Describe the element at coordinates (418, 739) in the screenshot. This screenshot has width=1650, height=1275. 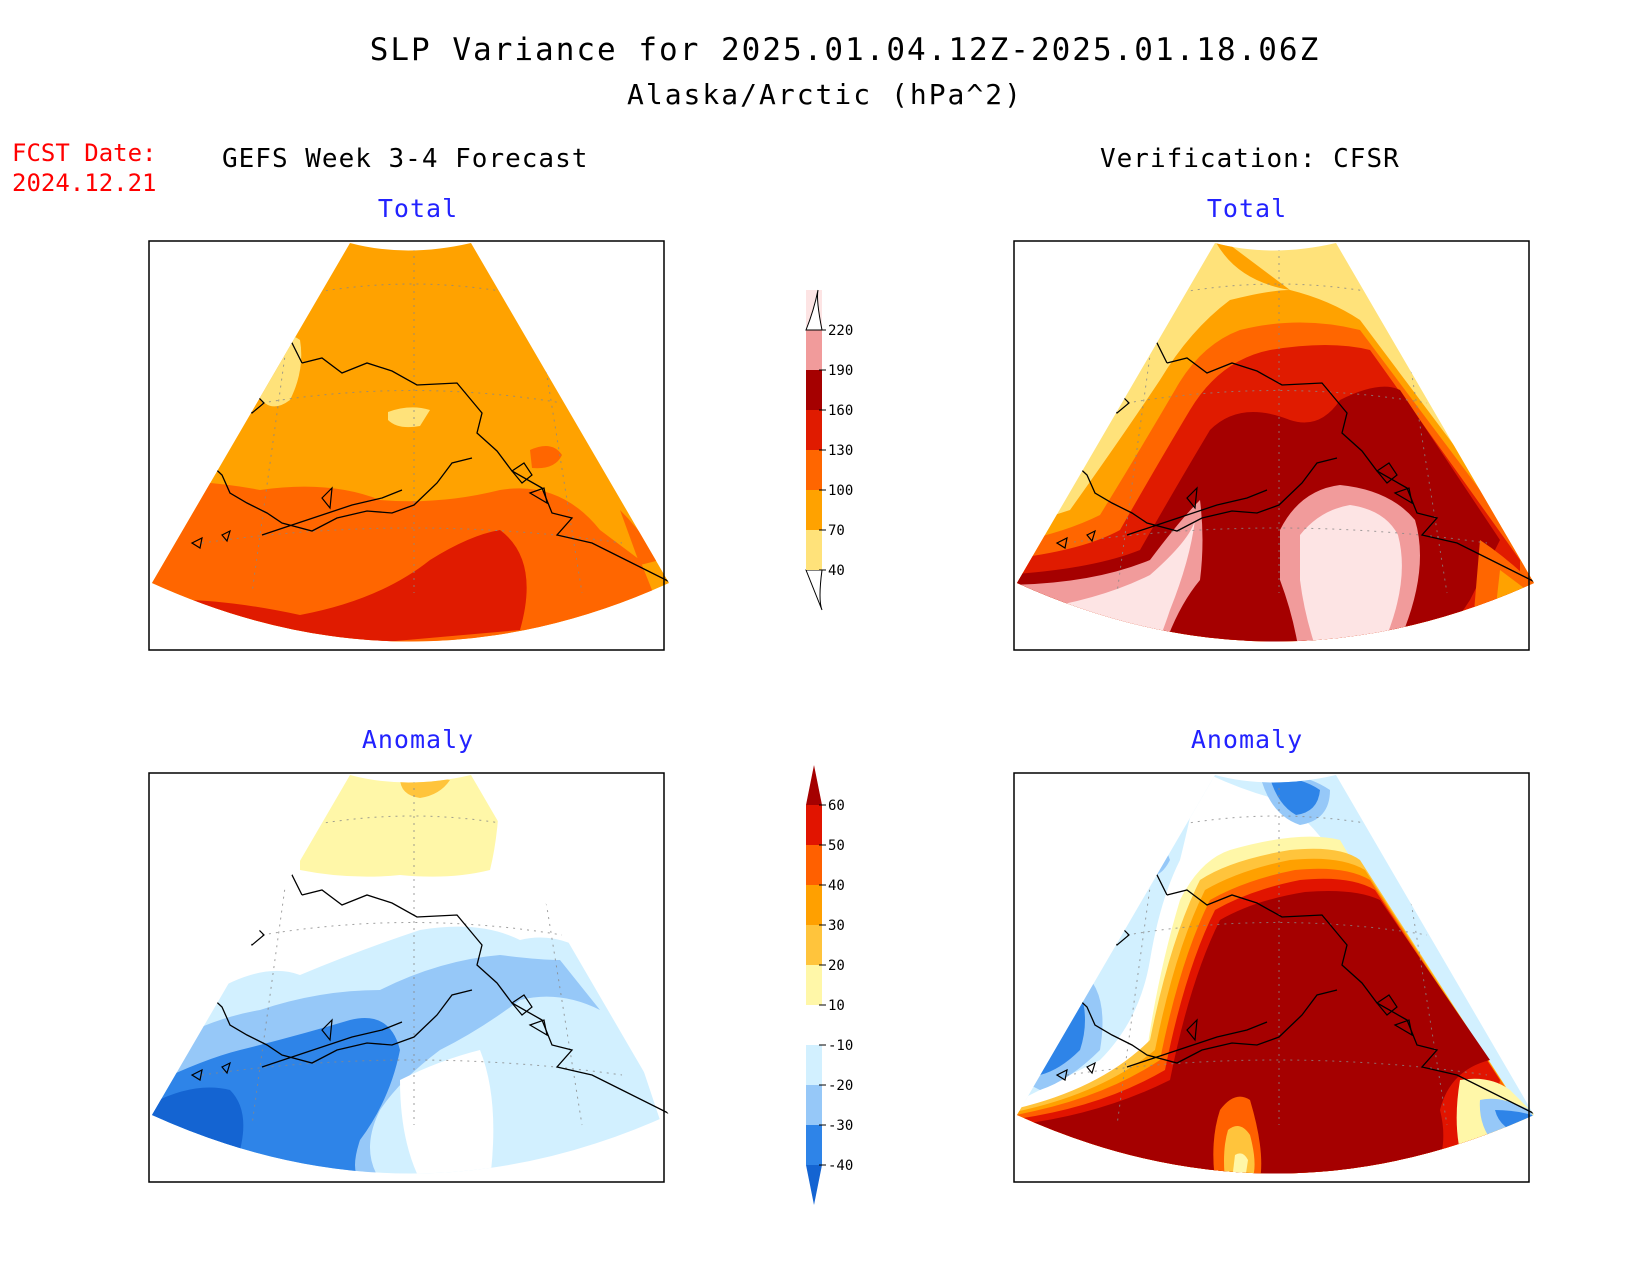
I see `forecast-anomaly-title: Anomaly` at that location.